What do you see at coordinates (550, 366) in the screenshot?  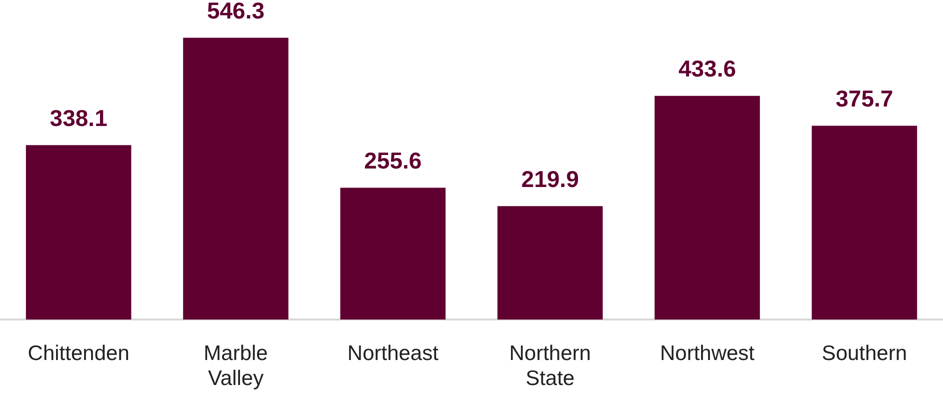 I see `x-tick-label: Northern State` at bounding box center [550, 366].